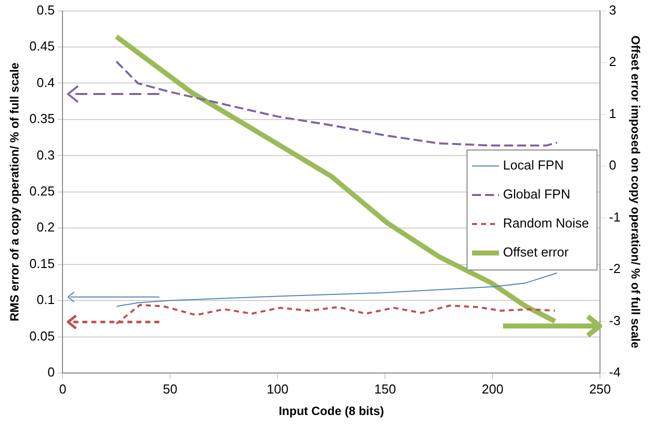 This screenshot has height=427, width=650. Describe the element at coordinates (45, 82) in the screenshot. I see `y-tick-label: 0.4` at that location.